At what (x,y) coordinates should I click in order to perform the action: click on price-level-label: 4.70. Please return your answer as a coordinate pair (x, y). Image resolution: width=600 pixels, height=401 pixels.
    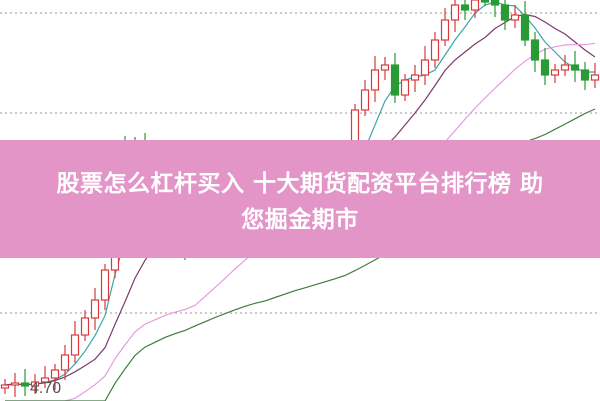
    Looking at the image, I should click on (46, 388).